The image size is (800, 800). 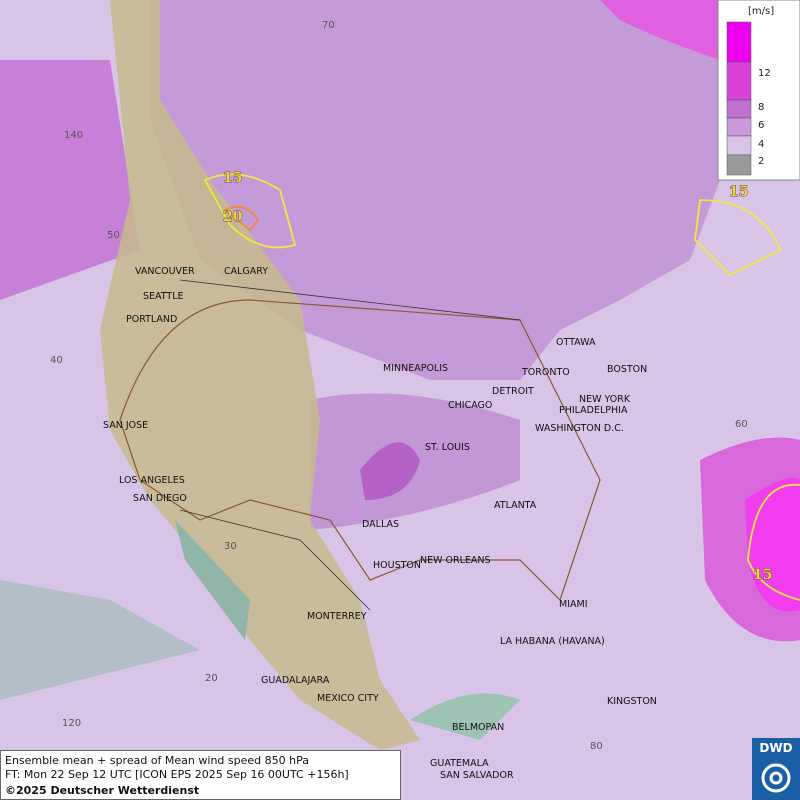 What do you see at coordinates (455, 560) in the screenshot?
I see `city: NEW ORLEANS` at bounding box center [455, 560].